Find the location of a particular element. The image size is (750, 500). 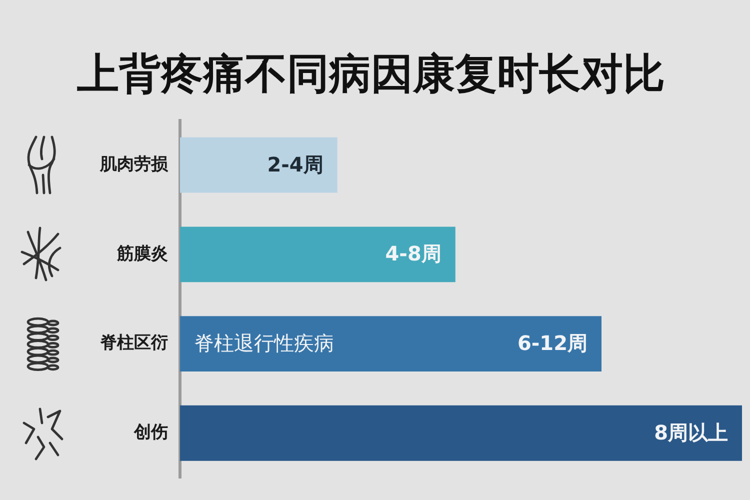

y-tick-label: 肌肉劳损 is located at coordinates (134, 164).